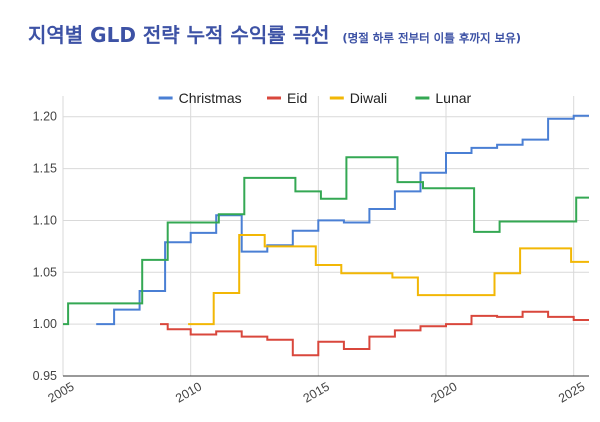 This screenshot has width=600, height=422. What do you see at coordinates (60, 392) in the screenshot?
I see `x-tick-label: 2005` at bounding box center [60, 392].